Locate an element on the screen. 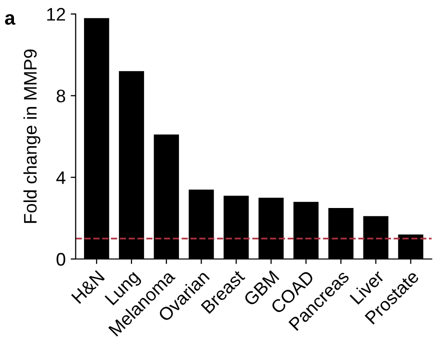  y-tick-label: 8 is located at coordinates (61, 96).